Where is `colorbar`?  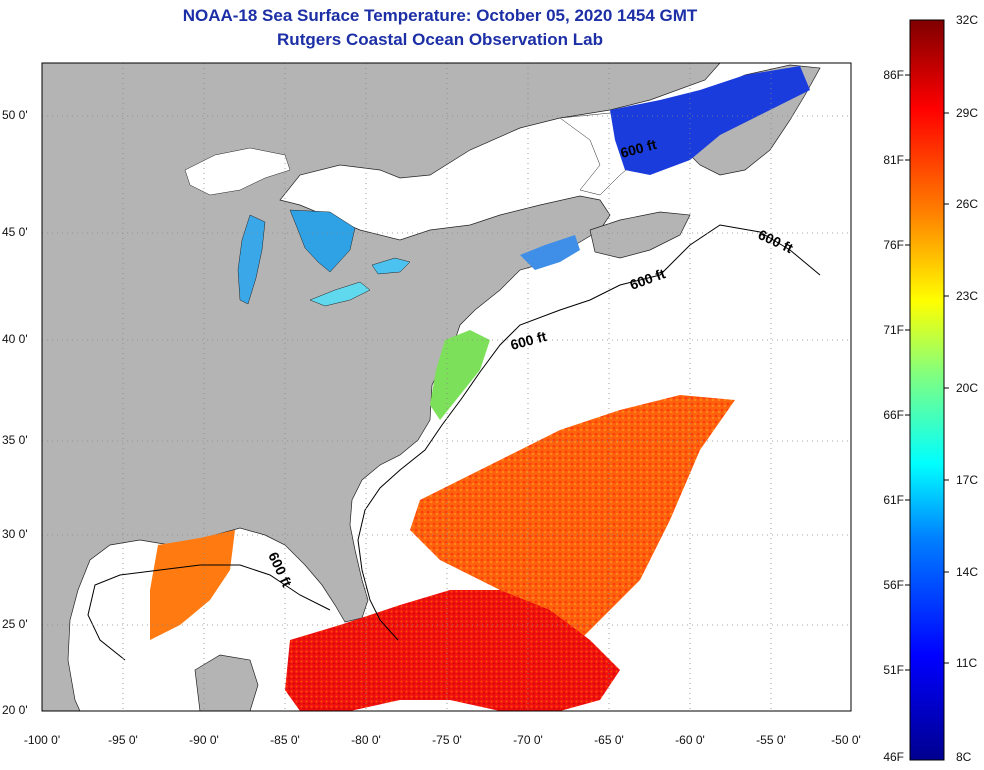
colorbar is located at coordinates (927, 390).